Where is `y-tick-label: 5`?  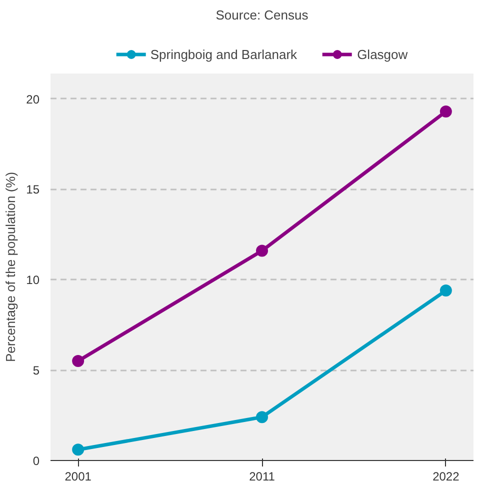 y-tick-label: 5 is located at coordinates (36, 371).